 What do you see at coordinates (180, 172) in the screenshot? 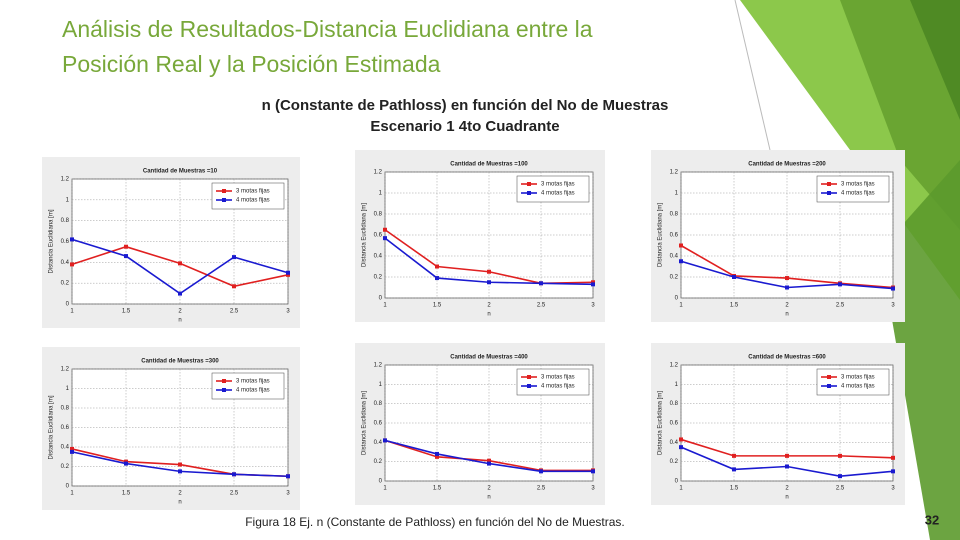
I see `chart-title: Cantidad de Muestras =10` at bounding box center [180, 172].